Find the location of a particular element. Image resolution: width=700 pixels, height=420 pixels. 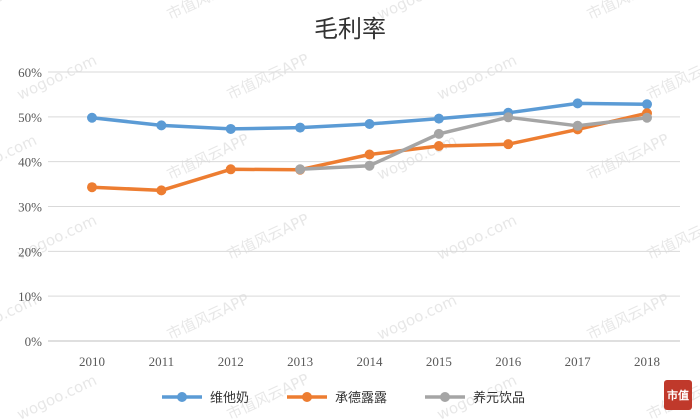

x-tick-label: 2010 is located at coordinates (92, 361).